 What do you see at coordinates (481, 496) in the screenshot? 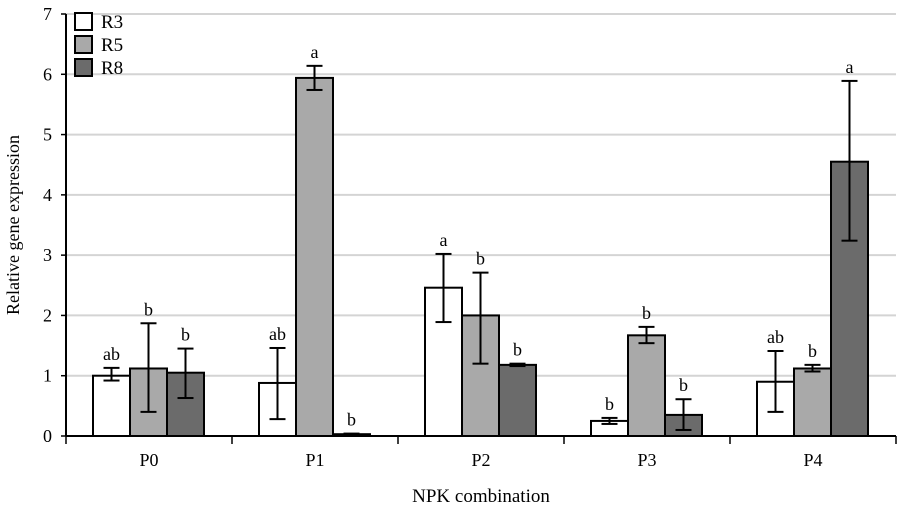
I see `x-axis-label: NPK combination` at bounding box center [481, 496].